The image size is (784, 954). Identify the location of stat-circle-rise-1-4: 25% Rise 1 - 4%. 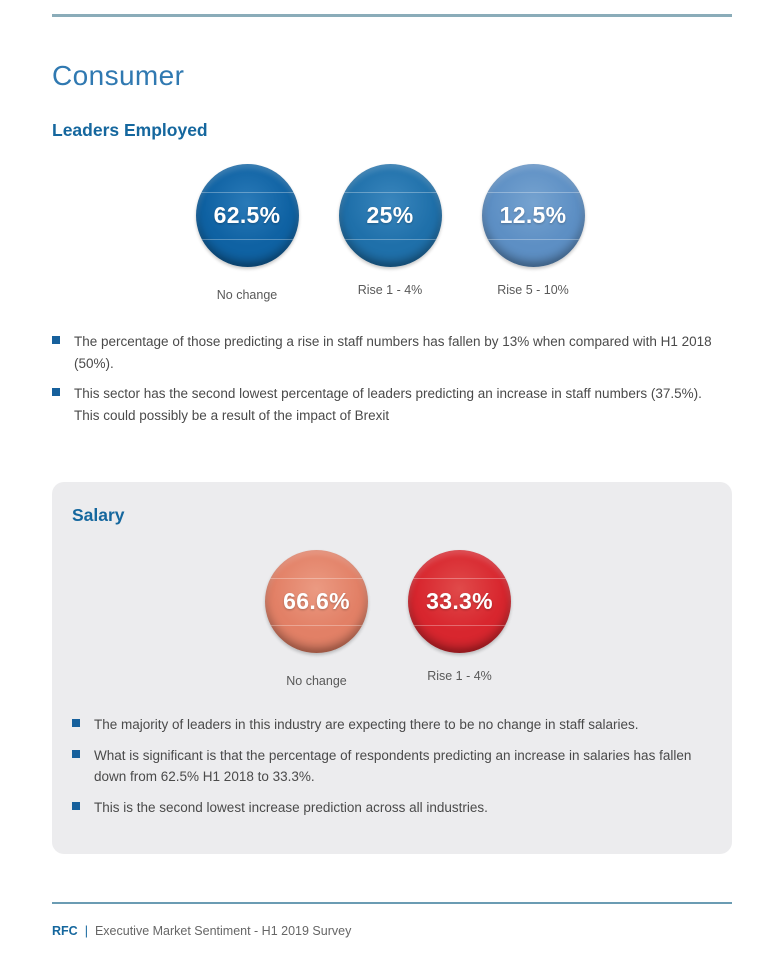
(390, 233).